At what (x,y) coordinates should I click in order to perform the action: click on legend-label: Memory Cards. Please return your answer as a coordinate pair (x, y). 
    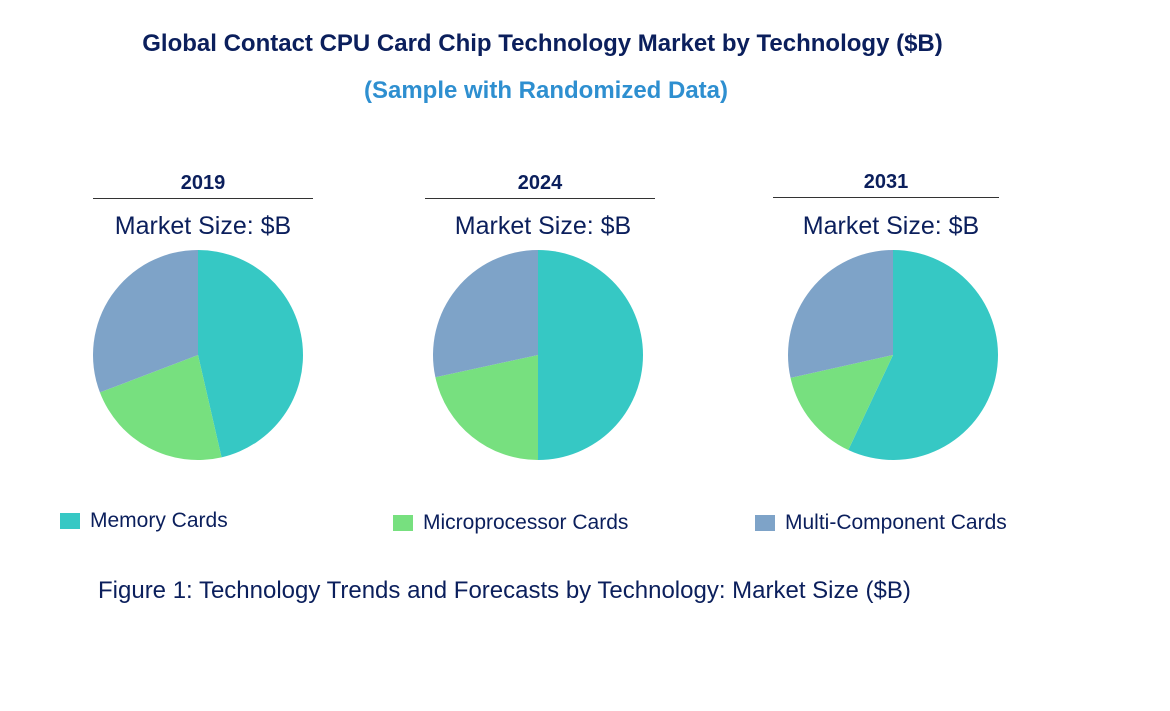
    Looking at the image, I should click on (159, 520).